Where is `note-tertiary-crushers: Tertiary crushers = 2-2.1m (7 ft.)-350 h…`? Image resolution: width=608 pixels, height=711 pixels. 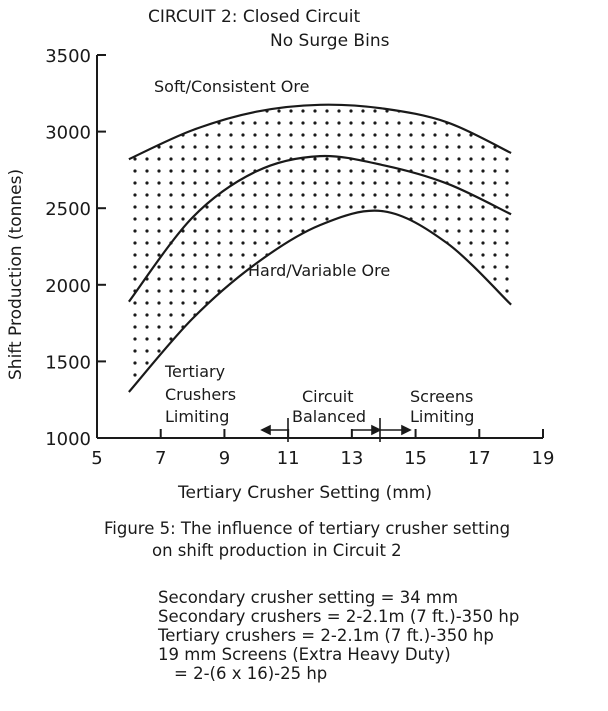 note-tertiary-crushers: Tertiary crushers = 2-2.1m (7 ft.)-350 h… is located at coordinates (326, 635).